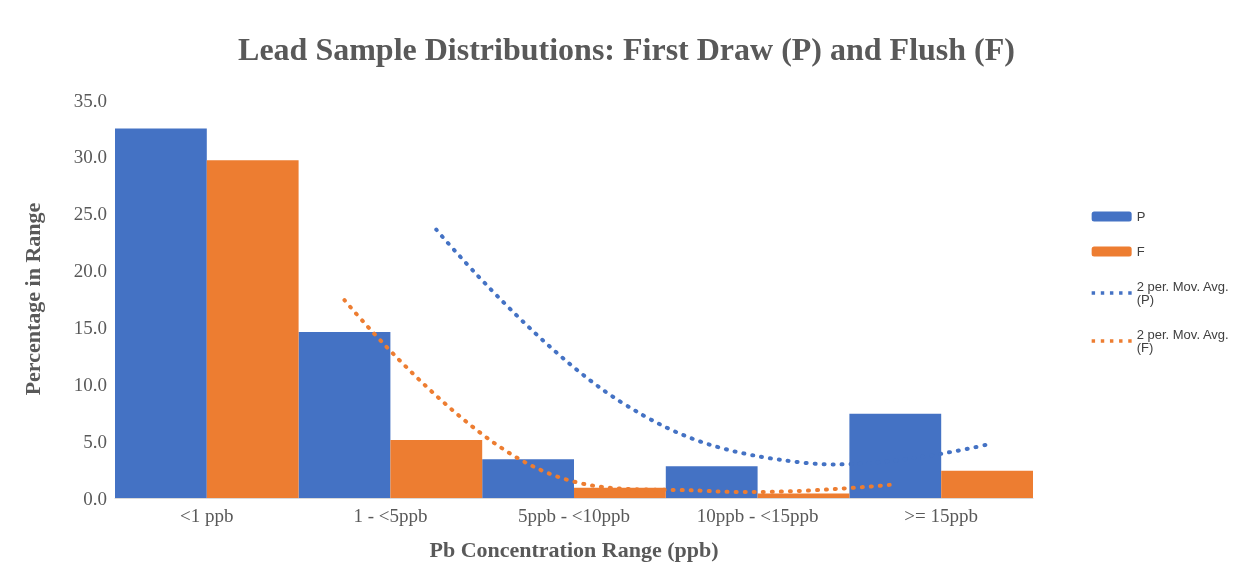 The image size is (1253, 575). What do you see at coordinates (90, 271) in the screenshot?
I see `y-tick-label: 20.0` at bounding box center [90, 271].